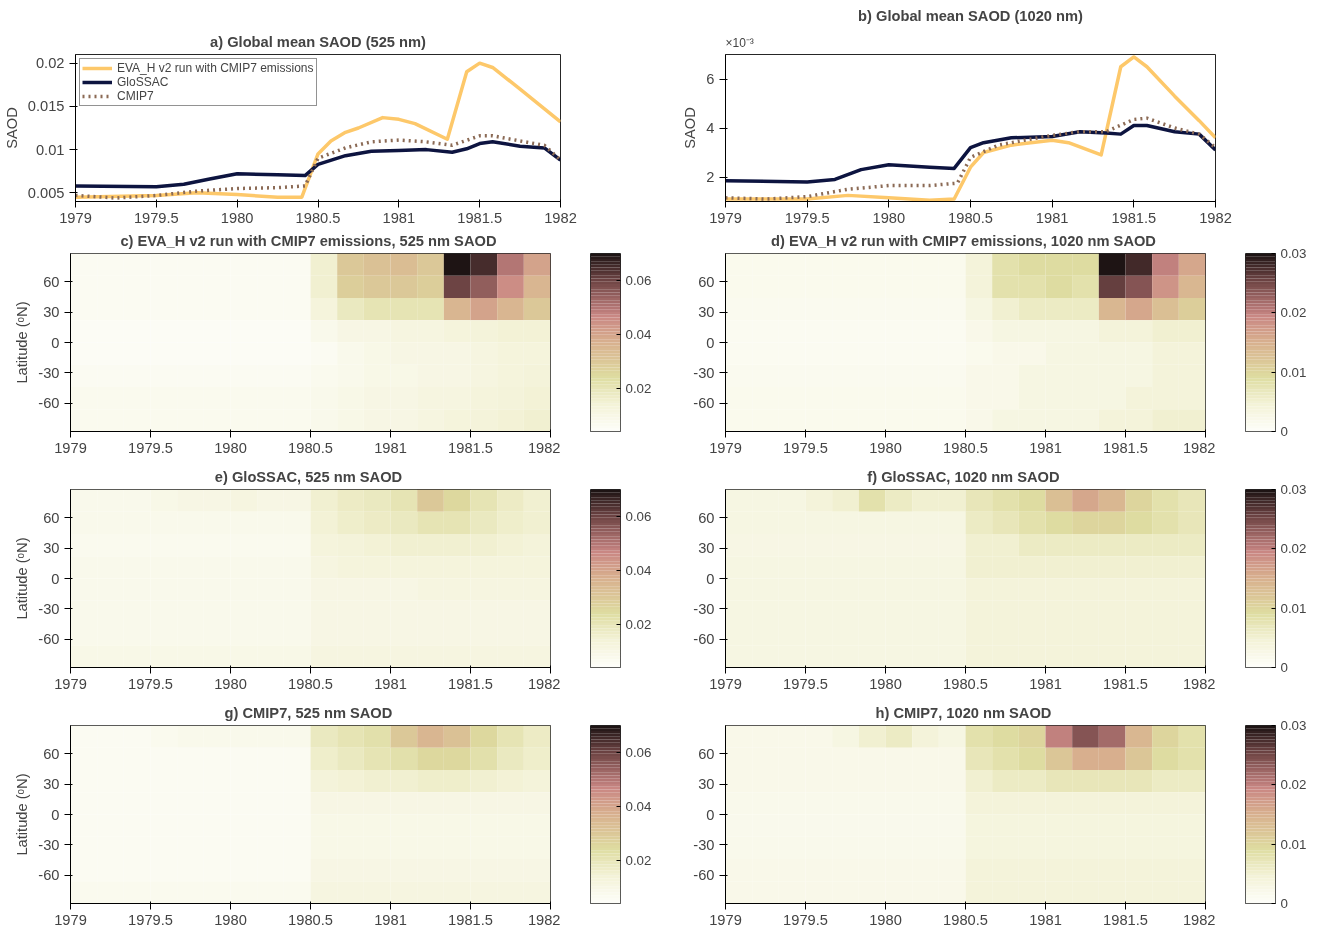  I want to click on y-tick-label: 0.005, so click(46, 192).